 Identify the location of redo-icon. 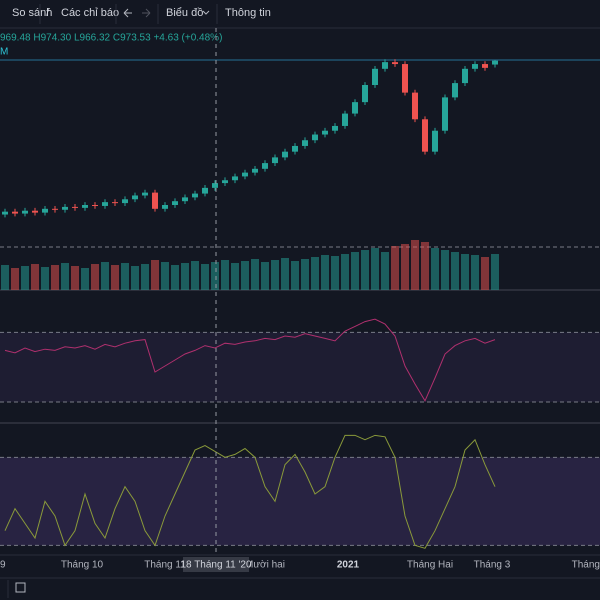
(146, 13).